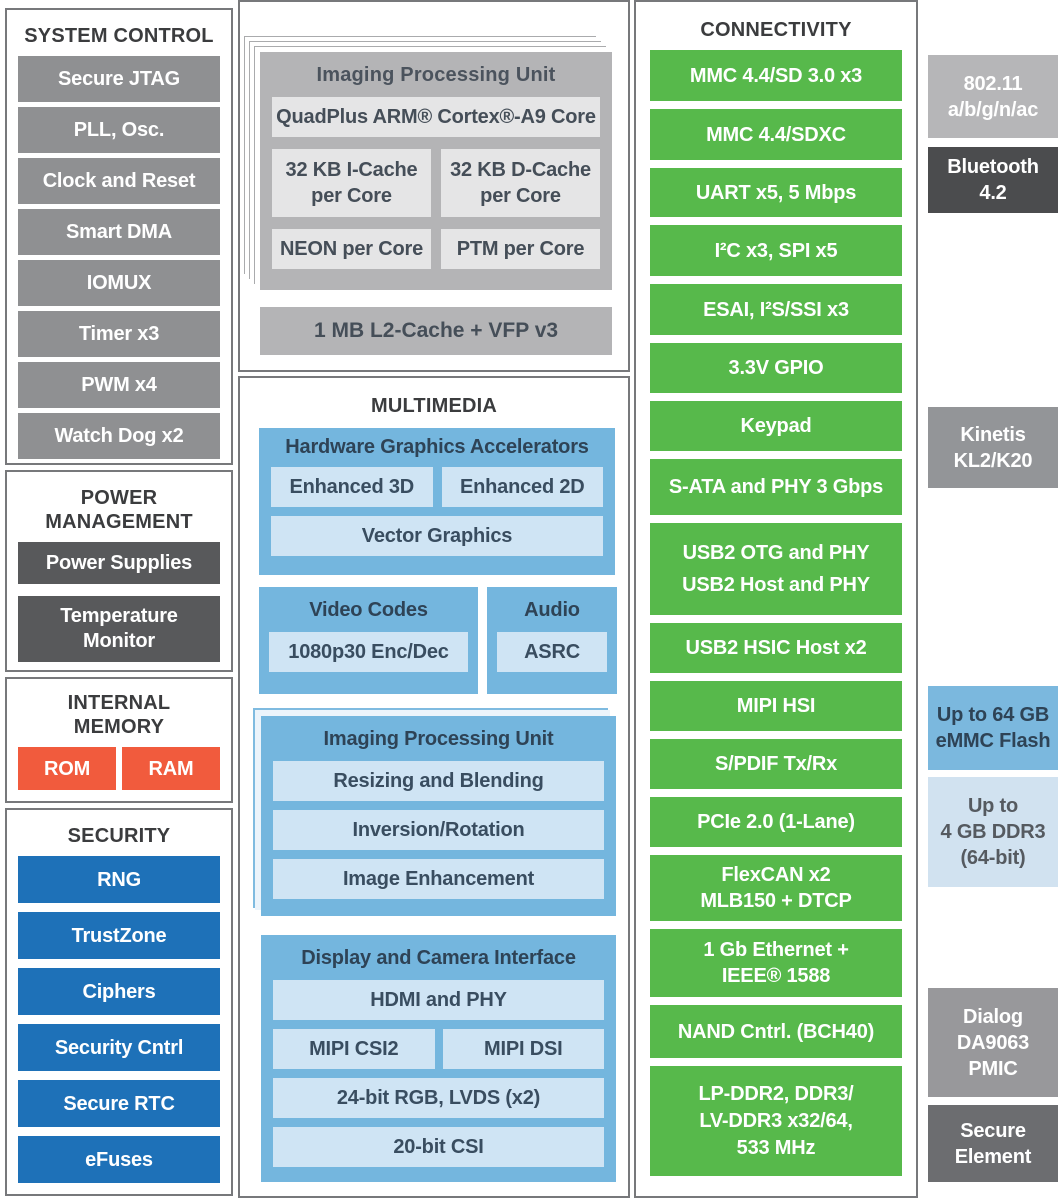 This screenshot has width=1058, height=1200. Describe the element at coordinates (368, 610) in the screenshot. I see `video-codecs-title: Video Codes` at that location.